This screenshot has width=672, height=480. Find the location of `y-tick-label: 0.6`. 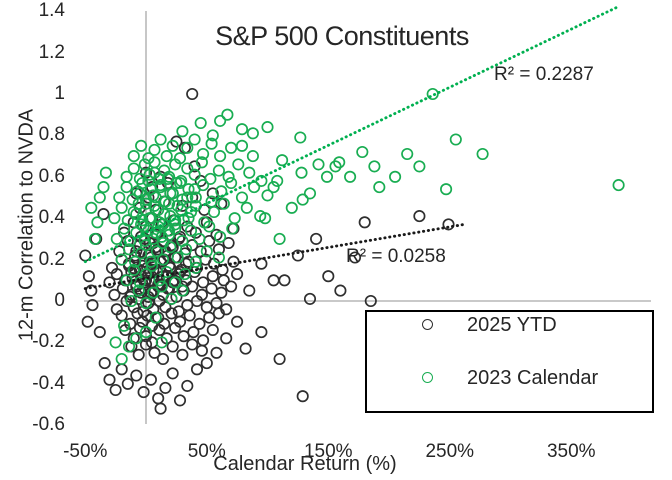

y-tick-label: 0.6 is located at coordinates (51, 176).